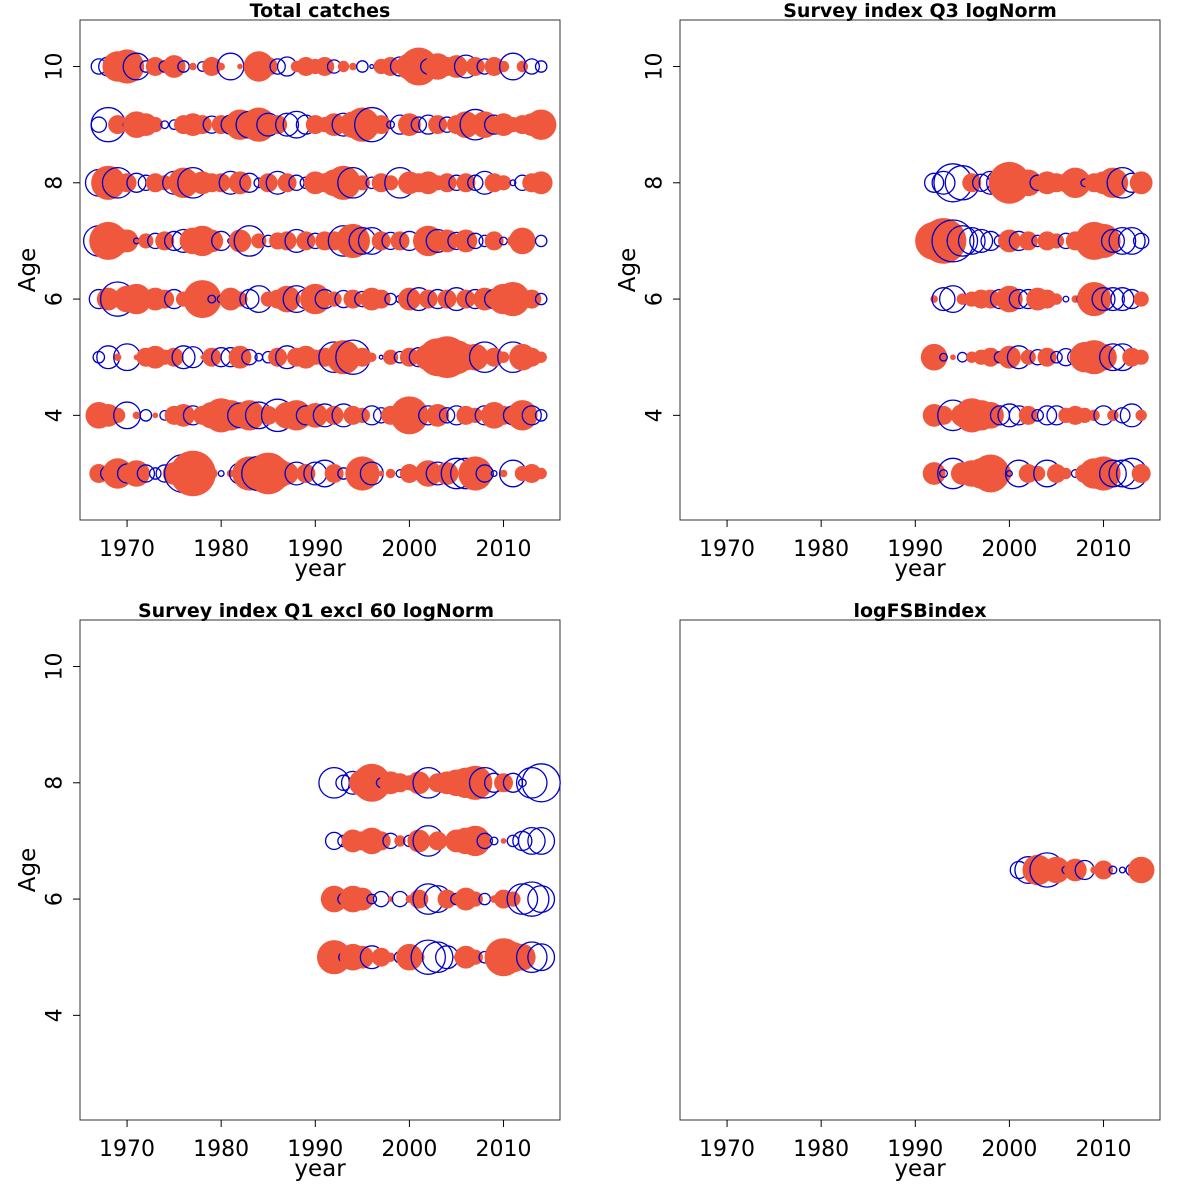 The image size is (1200, 1200). I want to click on bubble-marks, so click(319, 272).